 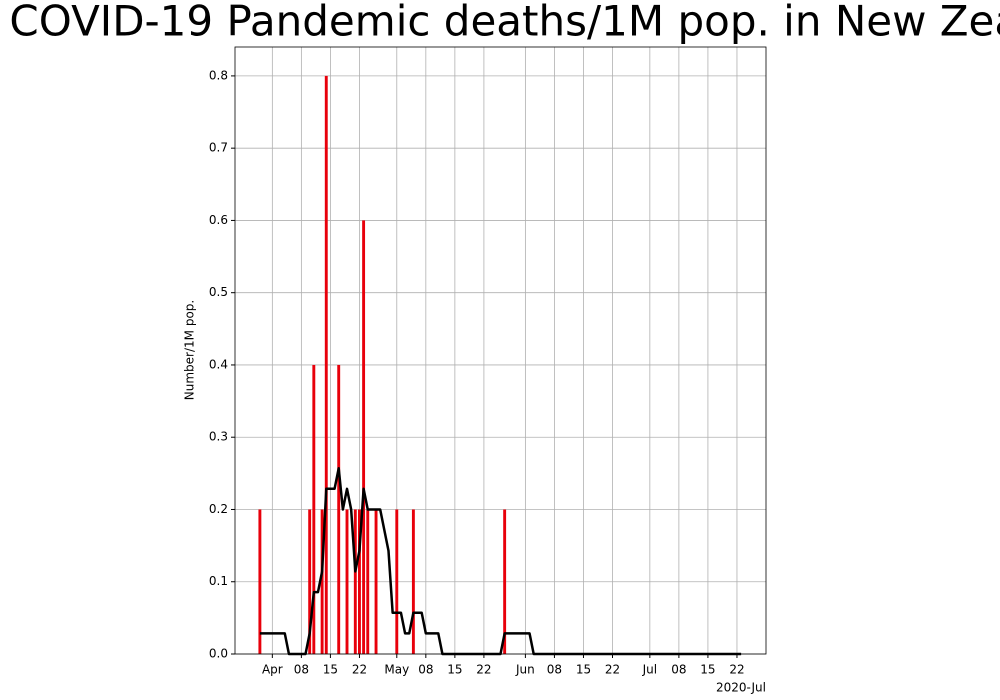 What do you see at coordinates (218, 75) in the screenshot?
I see `y-tick-label: 0.8` at bounding box center [218, 75].